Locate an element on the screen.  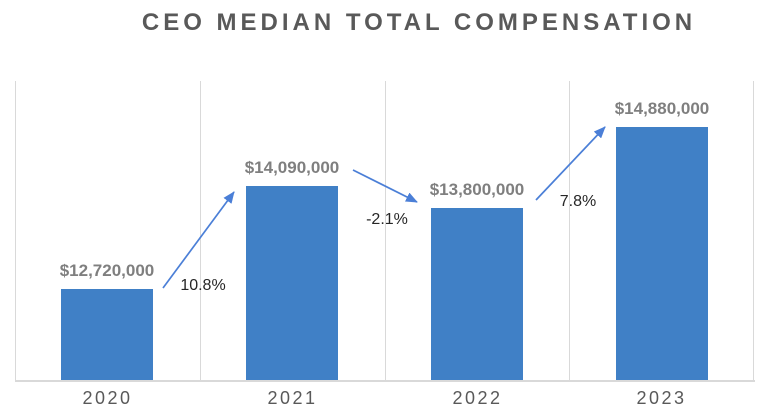
value-label-2020: $12,720,000 is located at coordinates (107, 270).